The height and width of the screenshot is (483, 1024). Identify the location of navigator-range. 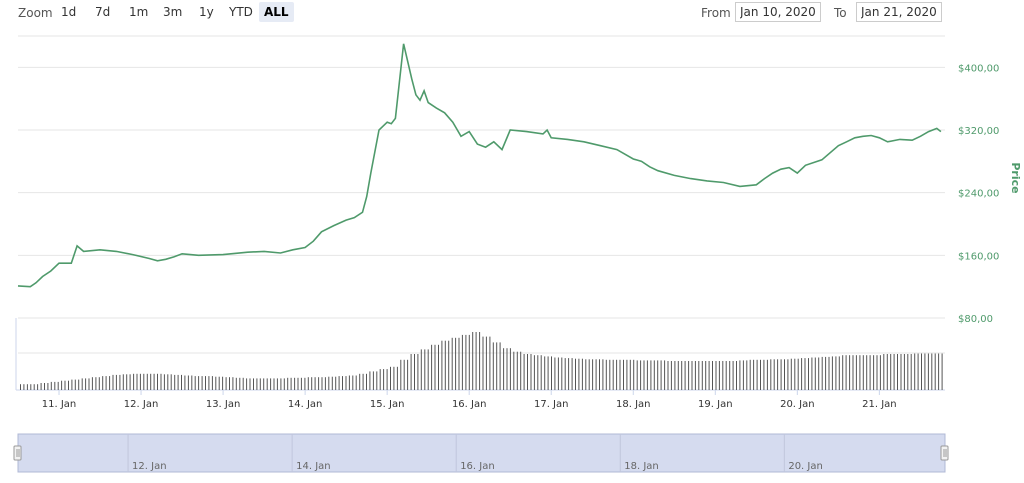
(481, 453).